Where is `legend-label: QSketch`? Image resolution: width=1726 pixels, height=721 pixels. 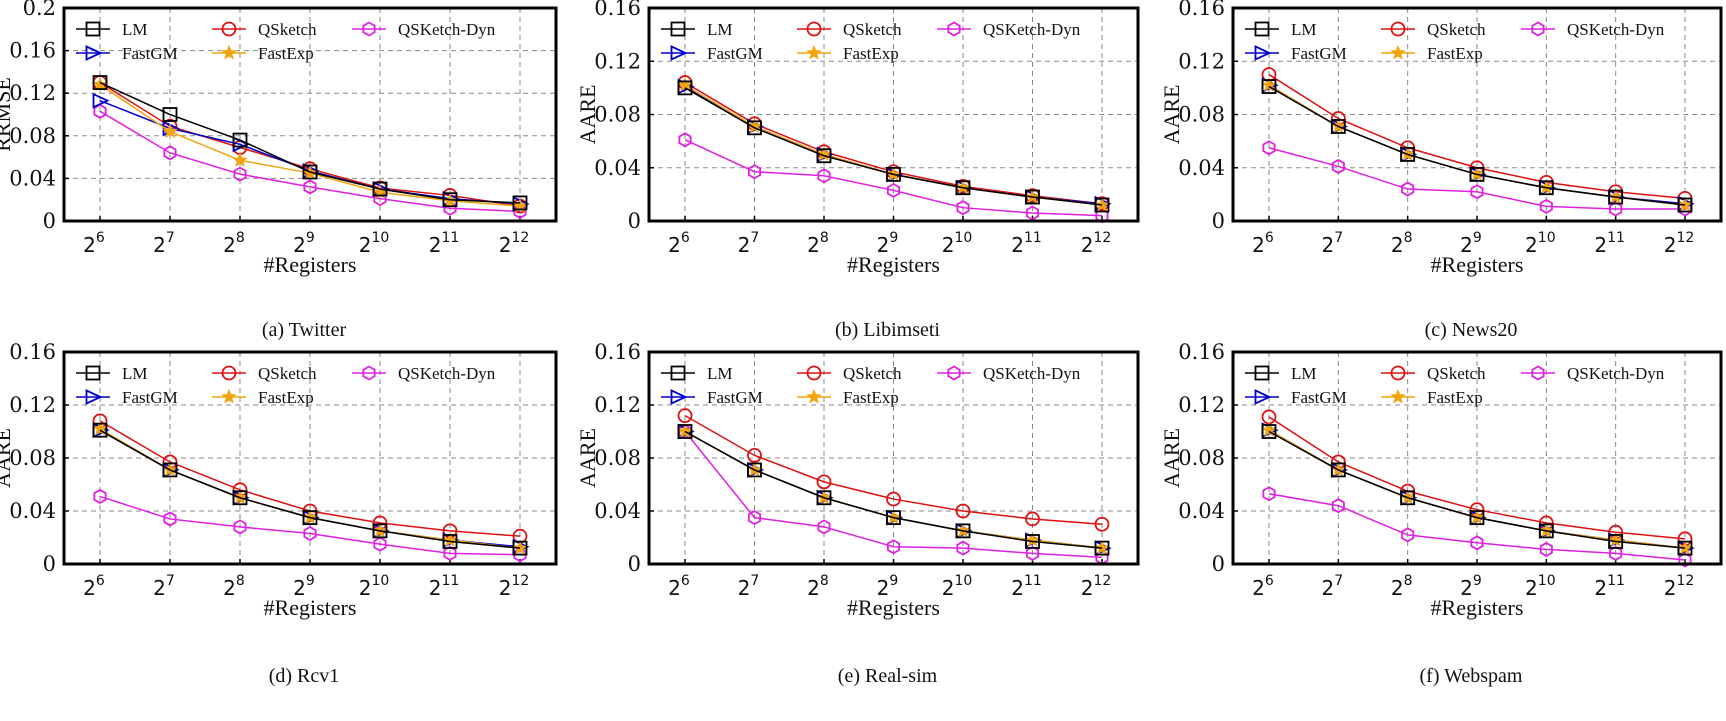 legend-label: QSketch is located at coordinates (287, 29).